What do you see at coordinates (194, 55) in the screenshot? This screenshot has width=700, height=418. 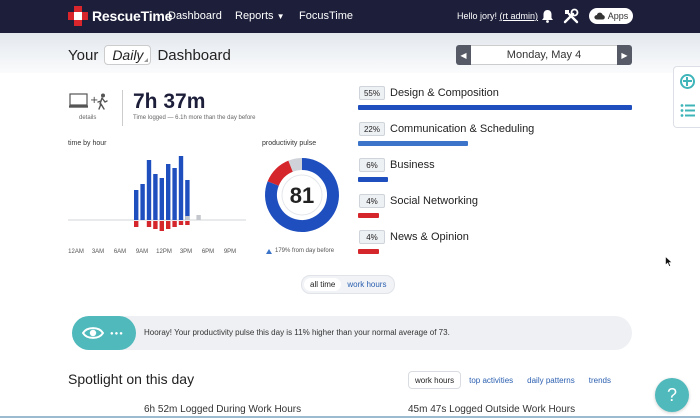 I see `title-suffix: Dashboard` at bounding box center [194, 55].